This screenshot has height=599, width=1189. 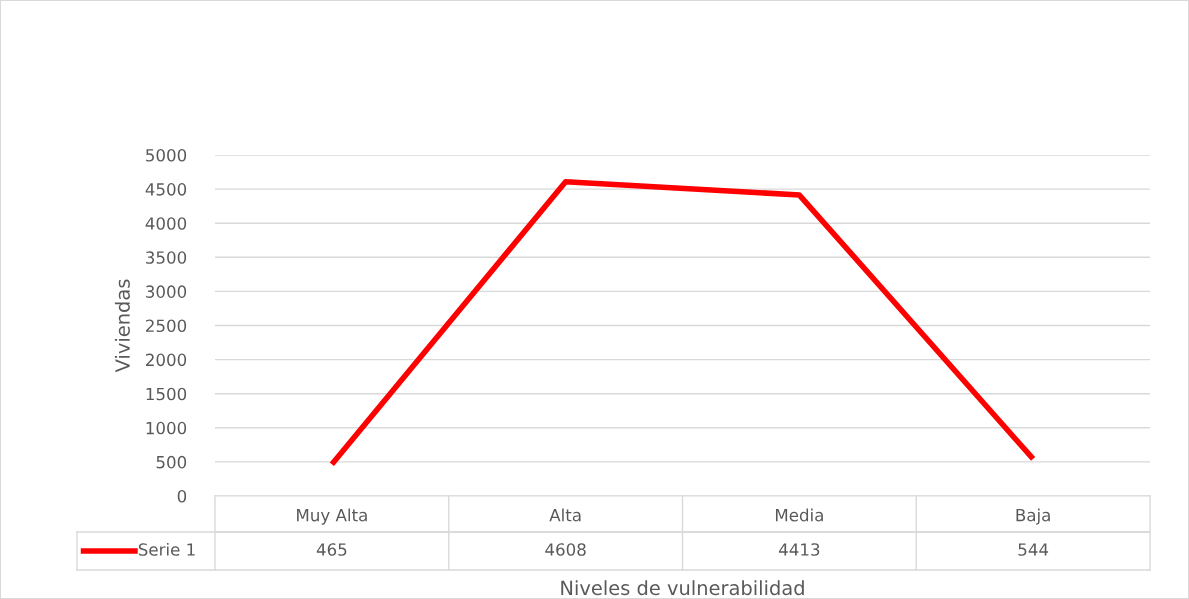 What do you see at coordinates (1033, 549) in the screenshot?
I see `data-label: 544` at bounding box center [1033, 549].